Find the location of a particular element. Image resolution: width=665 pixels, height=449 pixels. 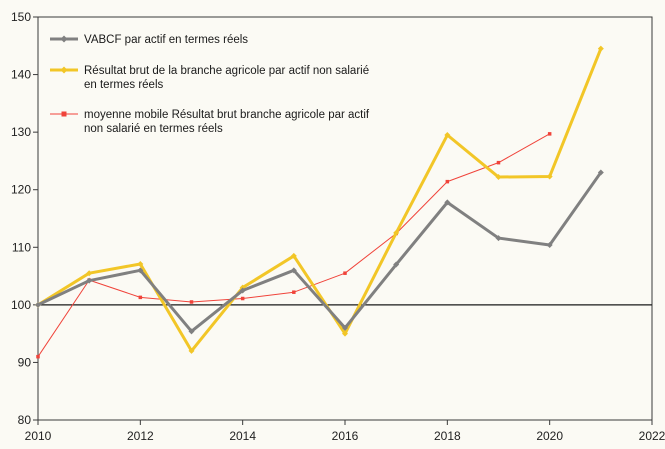

y-tick-label: 130 is located at coordinates (21, 132).